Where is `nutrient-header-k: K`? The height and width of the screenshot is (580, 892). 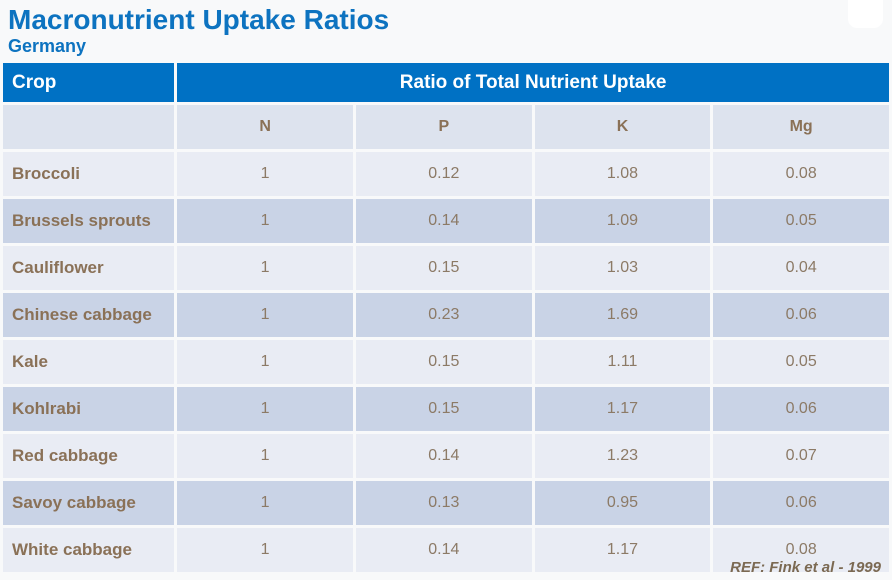 nutrient-header-k: K is located at coordinates (622, 127).